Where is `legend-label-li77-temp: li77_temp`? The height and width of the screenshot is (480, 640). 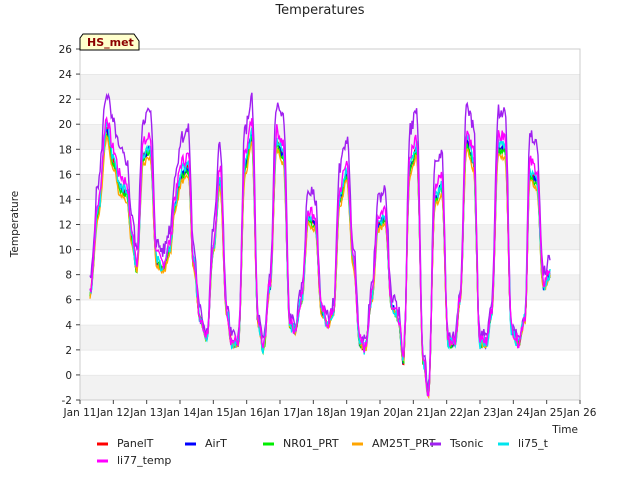
legend-label-li77-temp: li77_temp is located at coordinates (144, 460).